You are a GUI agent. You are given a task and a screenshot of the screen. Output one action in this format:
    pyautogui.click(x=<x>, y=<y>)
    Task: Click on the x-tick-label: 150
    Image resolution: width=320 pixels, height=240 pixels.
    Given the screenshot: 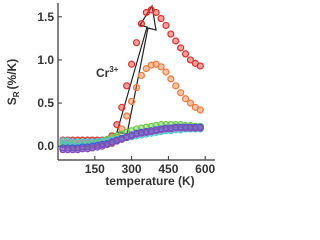 What is the action you would take?
    pyautogui.click(x=95, y=169)
    